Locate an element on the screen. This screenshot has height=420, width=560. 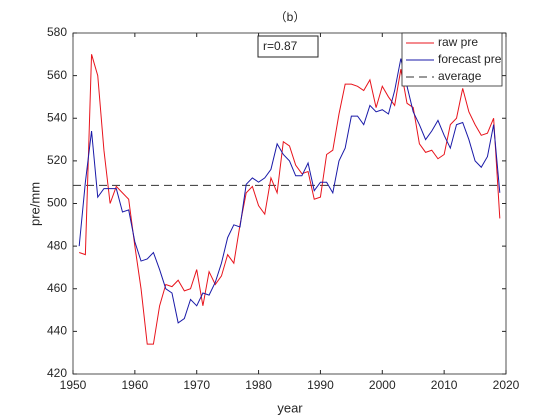
legend-box is located at coordinates (452, 59).